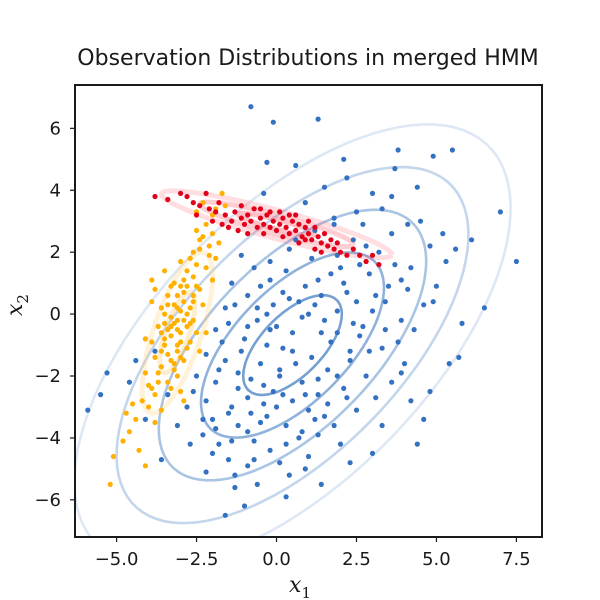 The height and width of the screenshot is (600, 600). Describe the element at coordinates (292, 345) in the screenshot. I see `blue-contour` at that location.